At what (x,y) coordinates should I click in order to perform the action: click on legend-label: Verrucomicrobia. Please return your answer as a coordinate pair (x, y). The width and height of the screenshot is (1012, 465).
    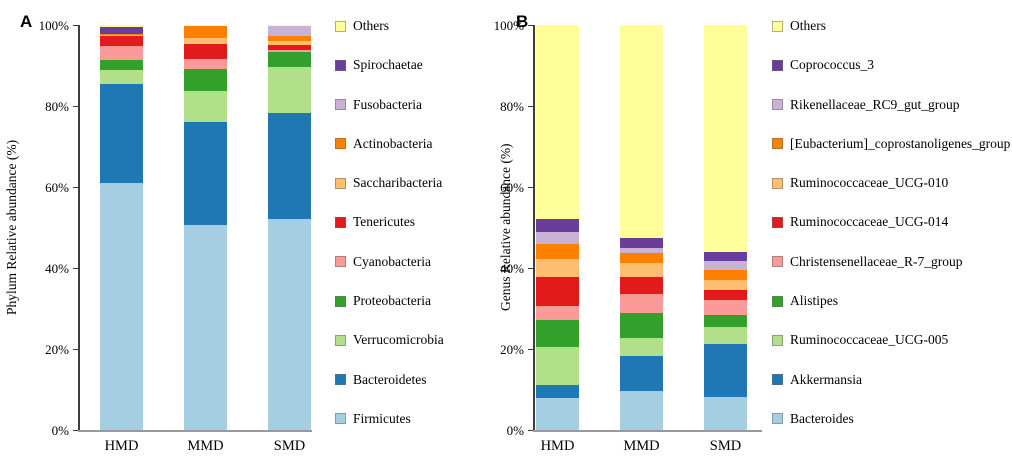
    Looking at the image, I should click on (398, 340).